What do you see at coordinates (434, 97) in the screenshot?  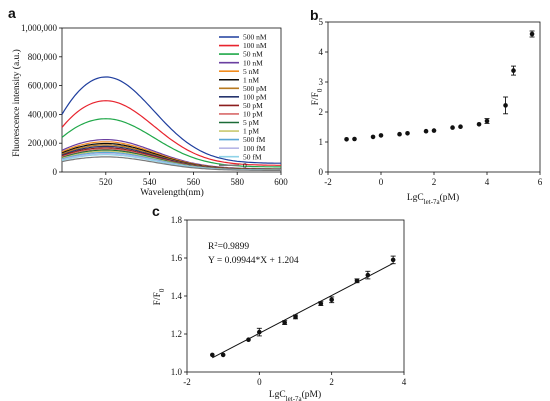 I see `panel-b-frame` at bounding box center [434, 97].